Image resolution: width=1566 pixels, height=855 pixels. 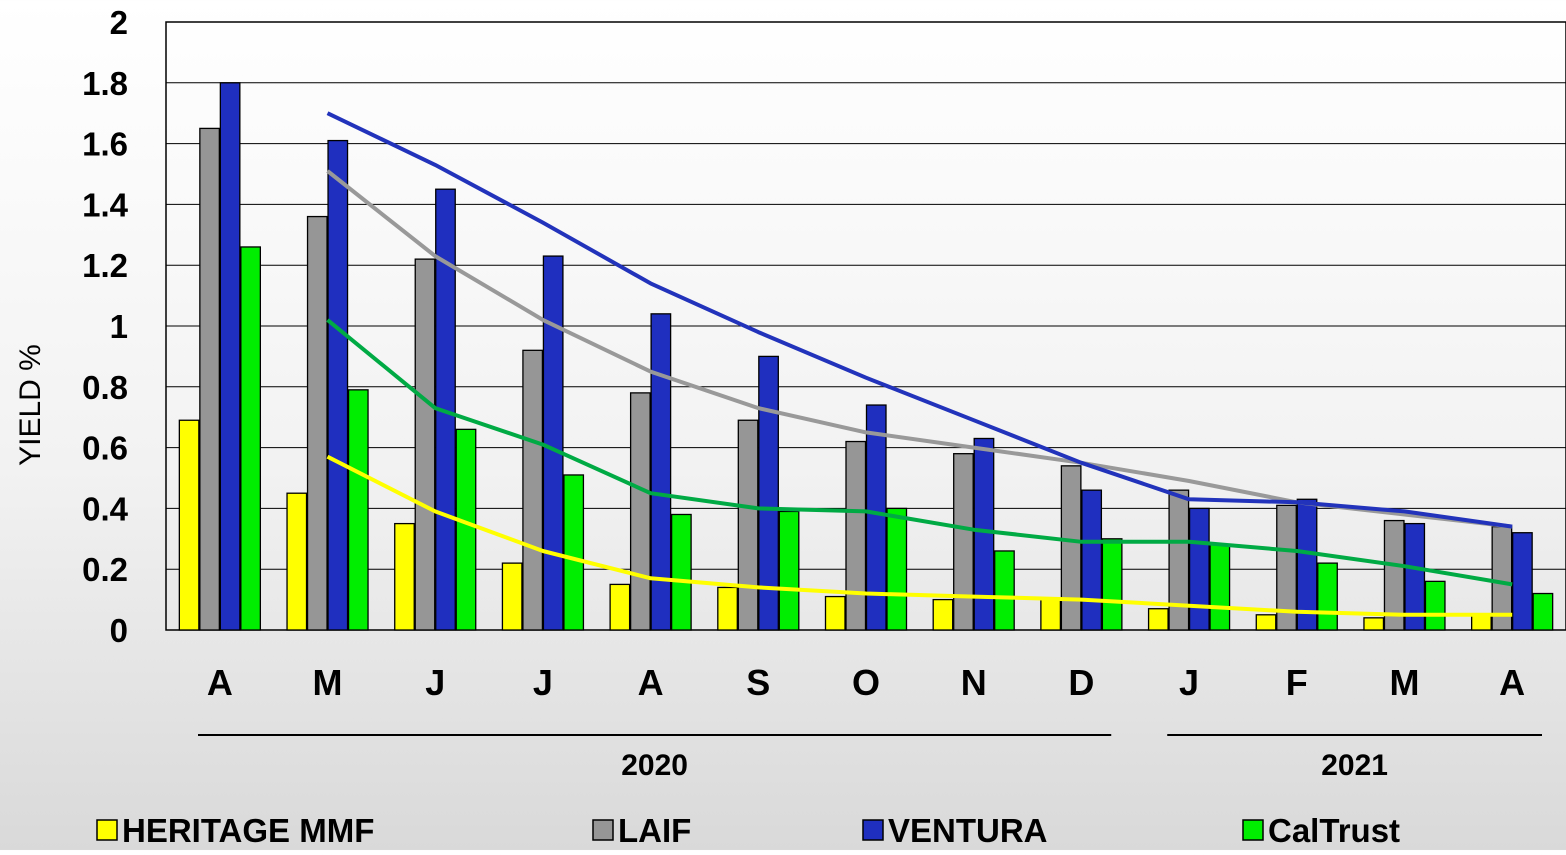 I want to click on x-tick-label: N, so click(x=974, y=682).